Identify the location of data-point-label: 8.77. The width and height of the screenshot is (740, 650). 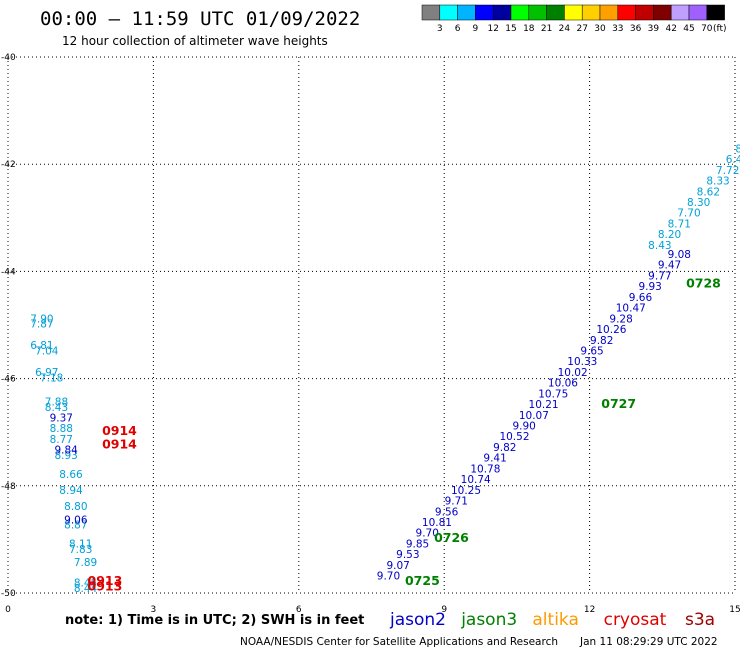
(61, 440).